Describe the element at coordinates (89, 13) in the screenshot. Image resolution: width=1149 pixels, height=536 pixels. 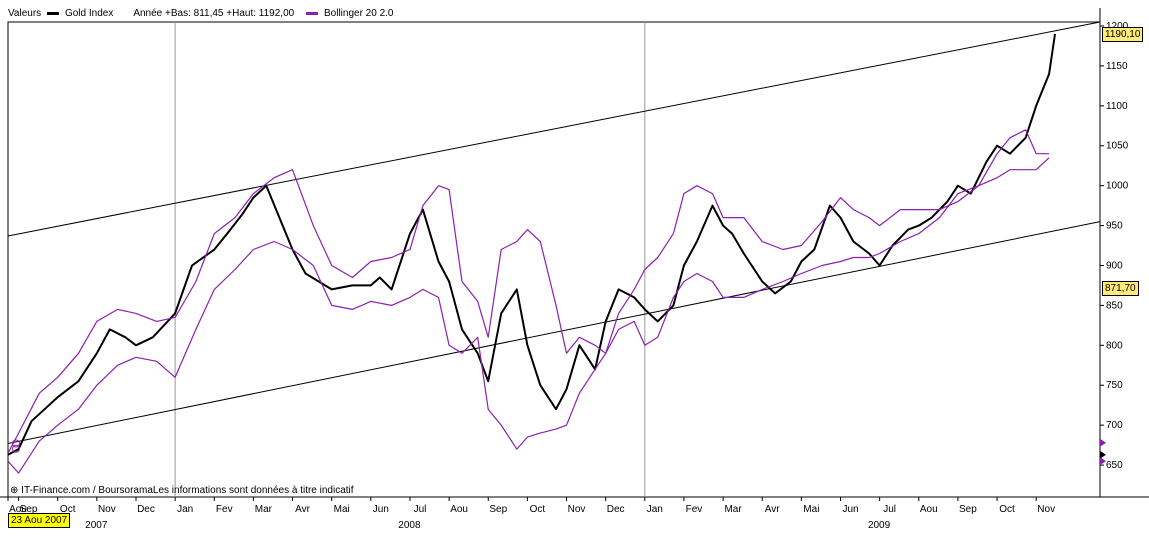
I see `legend-gold-text: Gold Index` at that location.